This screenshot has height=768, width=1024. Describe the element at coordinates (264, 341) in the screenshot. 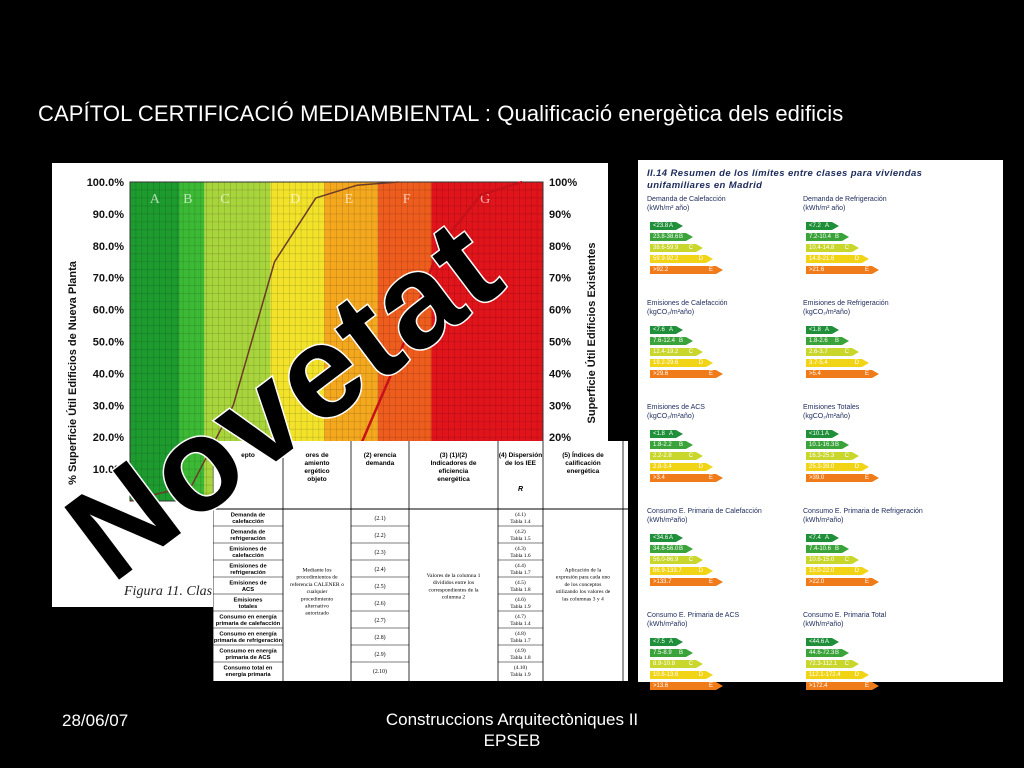

I see `series-line` at that location.